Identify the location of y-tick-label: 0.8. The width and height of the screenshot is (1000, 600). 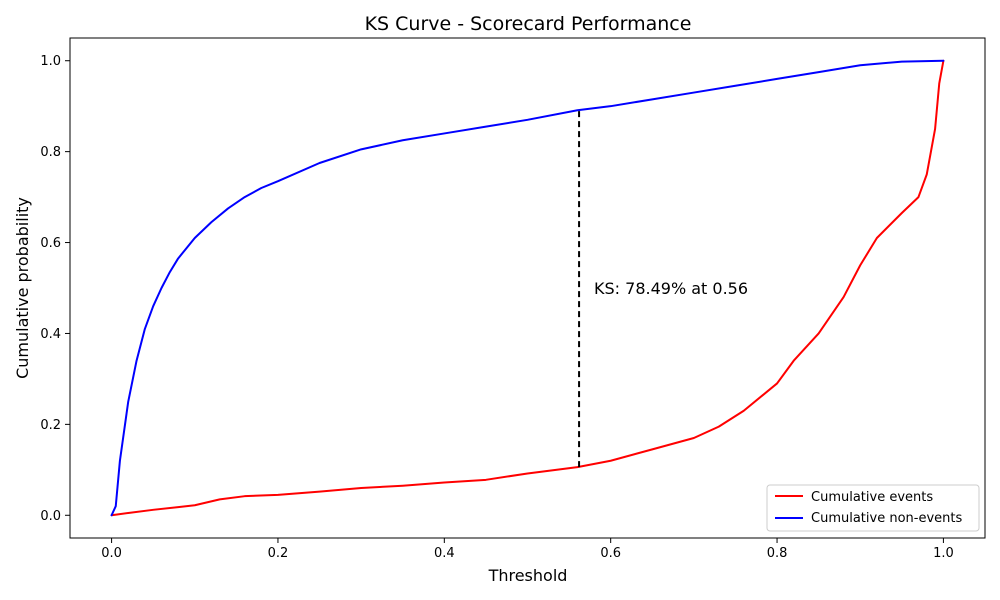
(50, 152).